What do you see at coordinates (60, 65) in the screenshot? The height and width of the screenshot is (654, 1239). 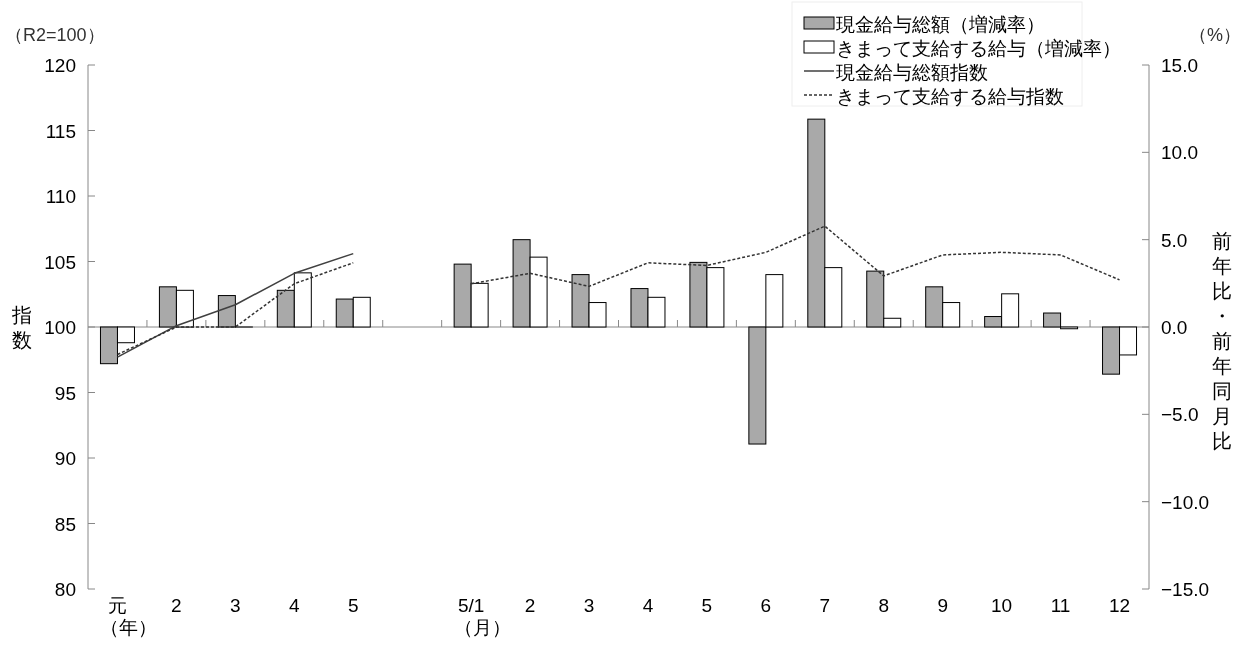 I see `y-tick-label: 120` at bounding box center [60, 65].